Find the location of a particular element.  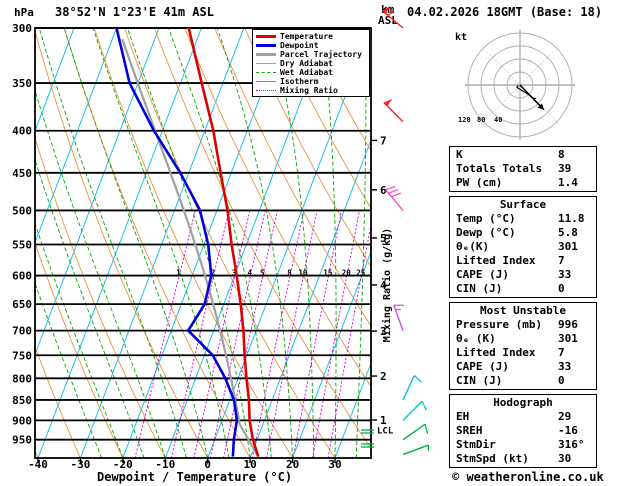

pressure-tick-label: 650 is located at coordinates (22, 304).